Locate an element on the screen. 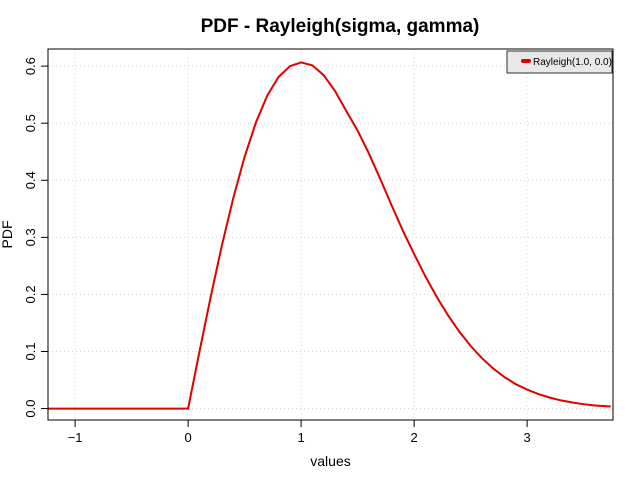 This screenshot has width=641, height=481. x-tick-label: −1 is located at coordinates (75, 437).